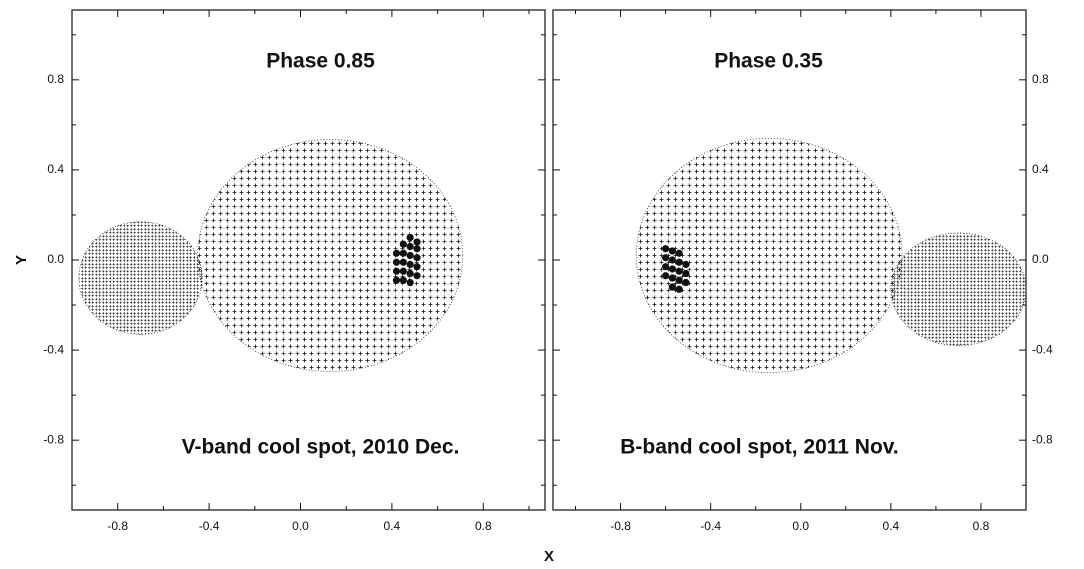 The height and width of the screenshot is (569, 1084). I want to click on panel-title: Phase 0.85, so click(320, 61).